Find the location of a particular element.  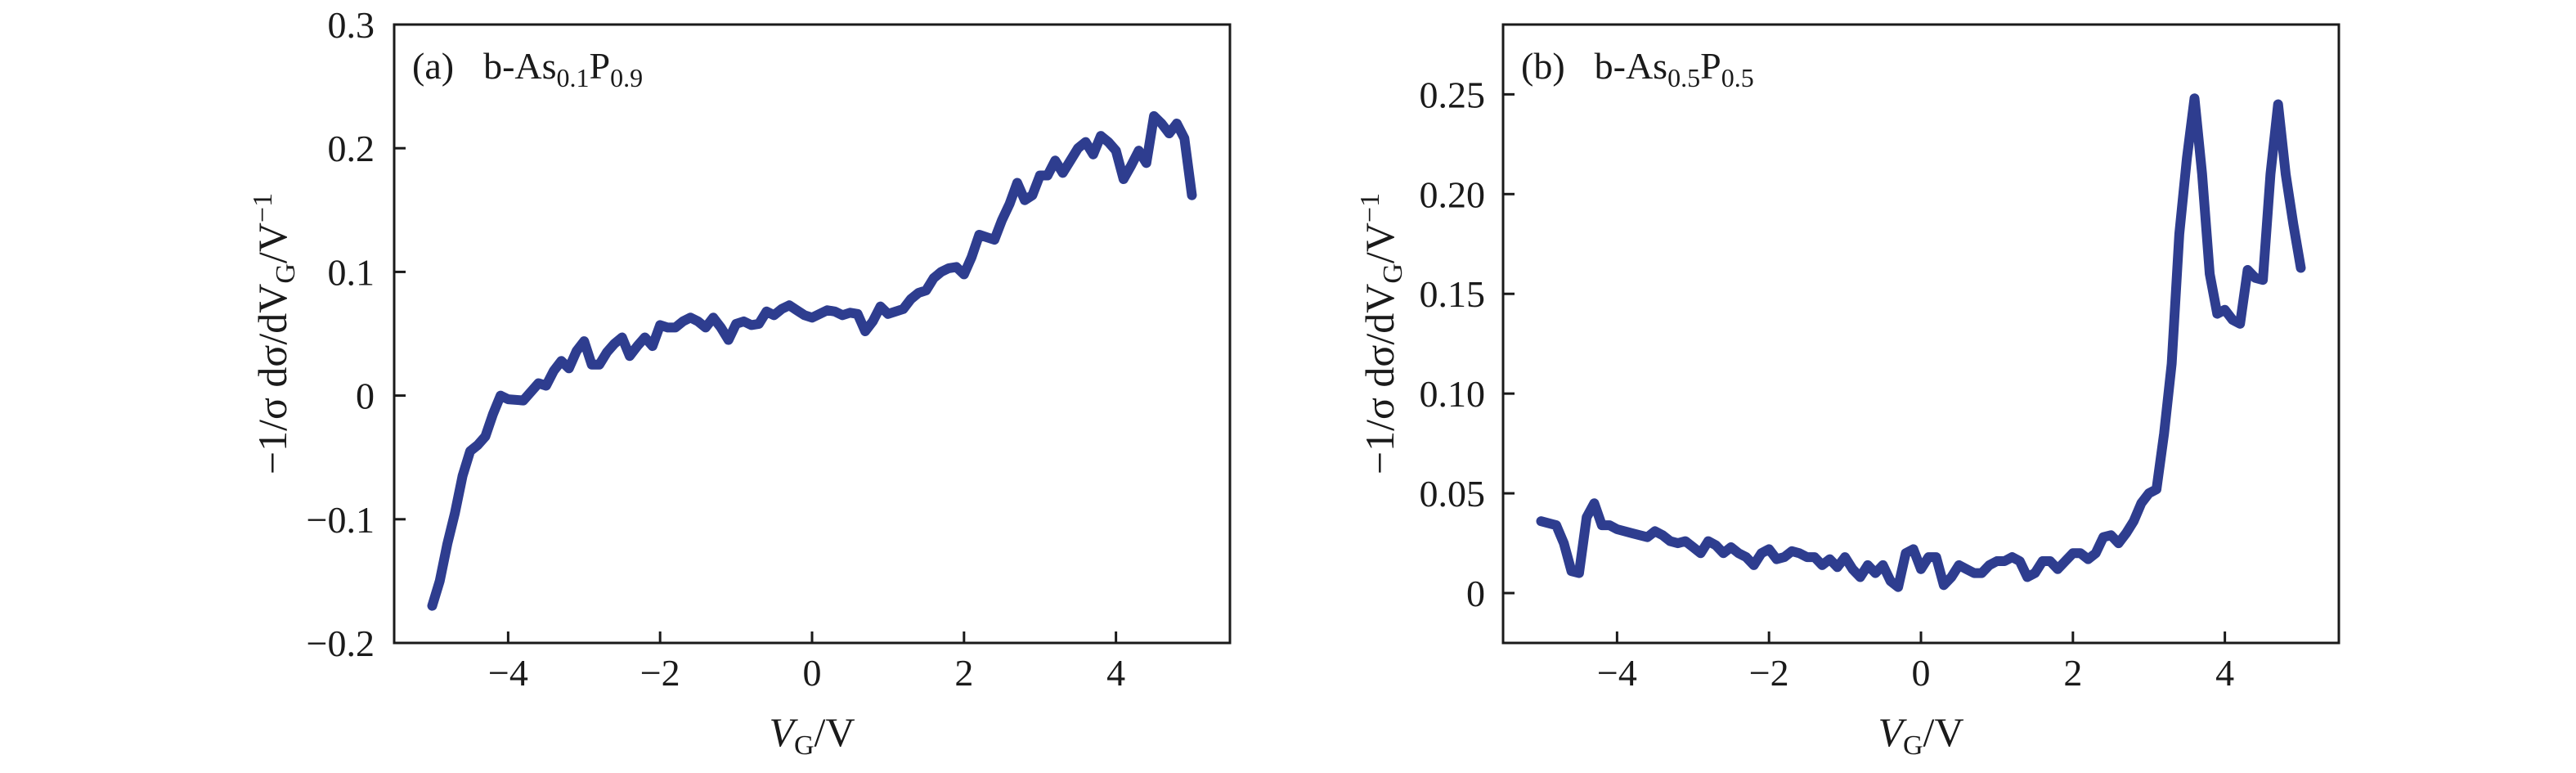

chart-a-material-sub1: 0.1 is located at coordinates (574, 78).